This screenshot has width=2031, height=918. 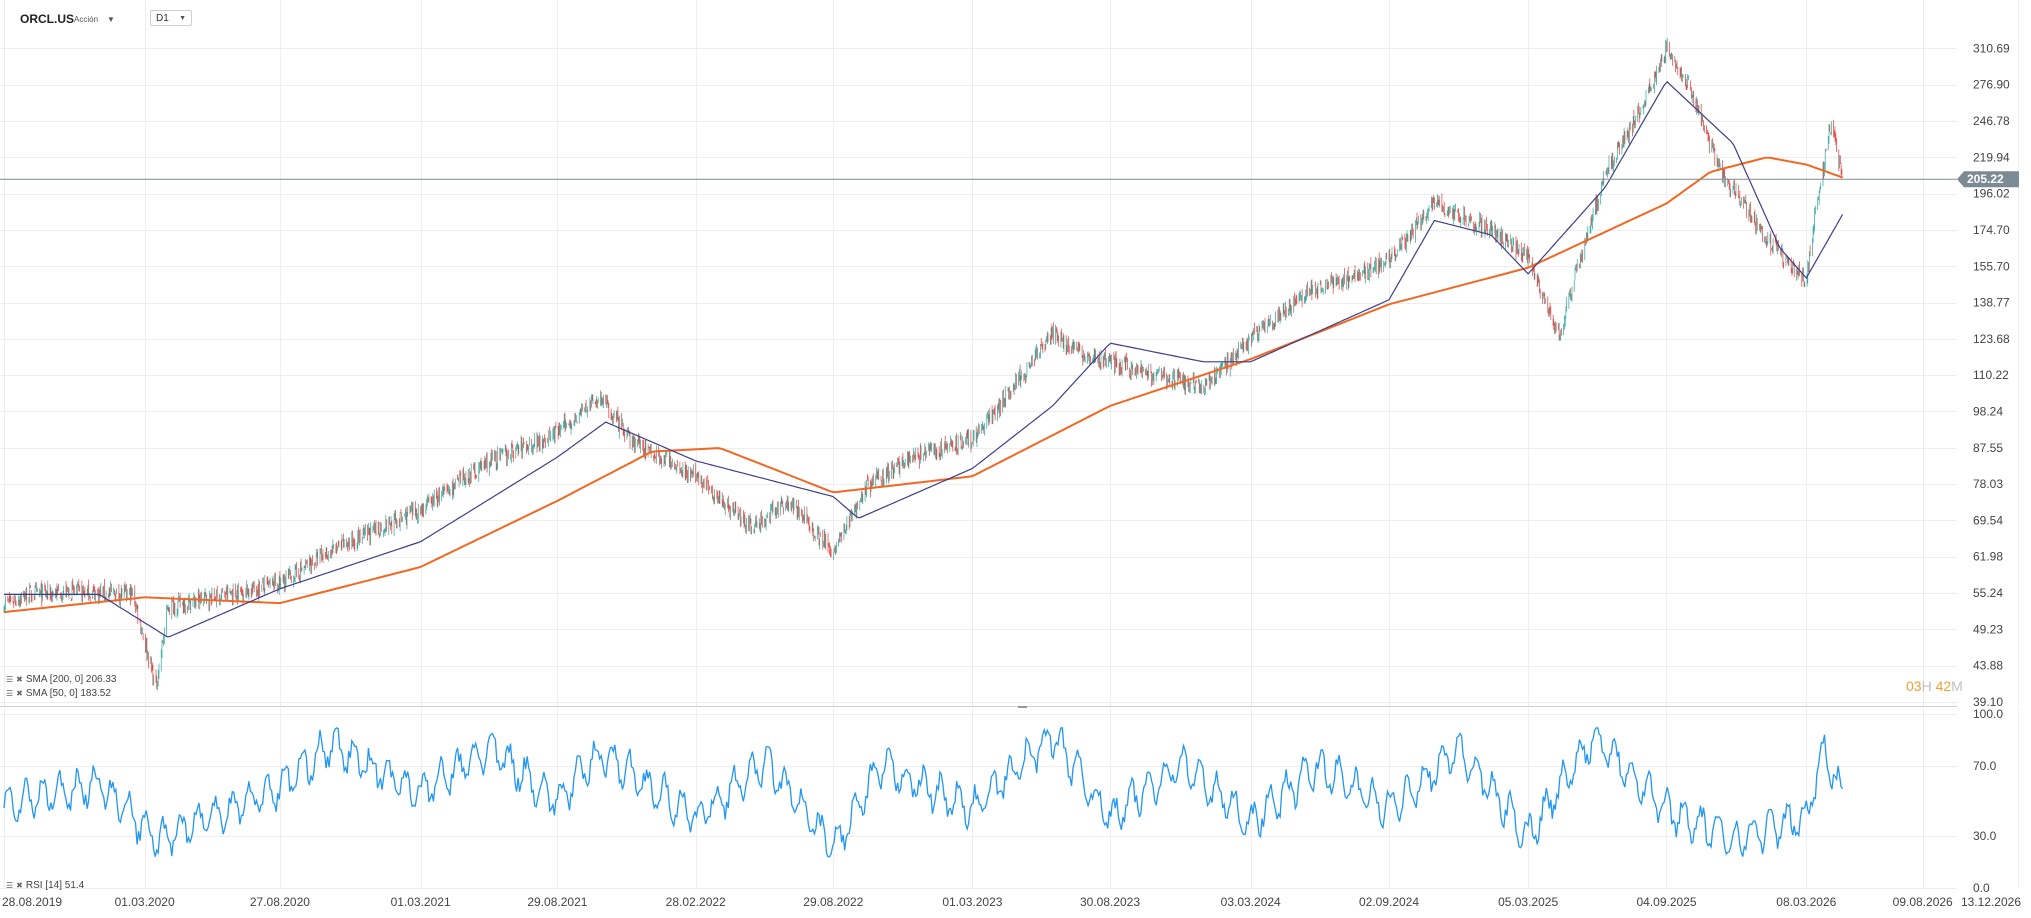 I want to click on countdown-minutes-unit: M, so click(x=1957, y=686).